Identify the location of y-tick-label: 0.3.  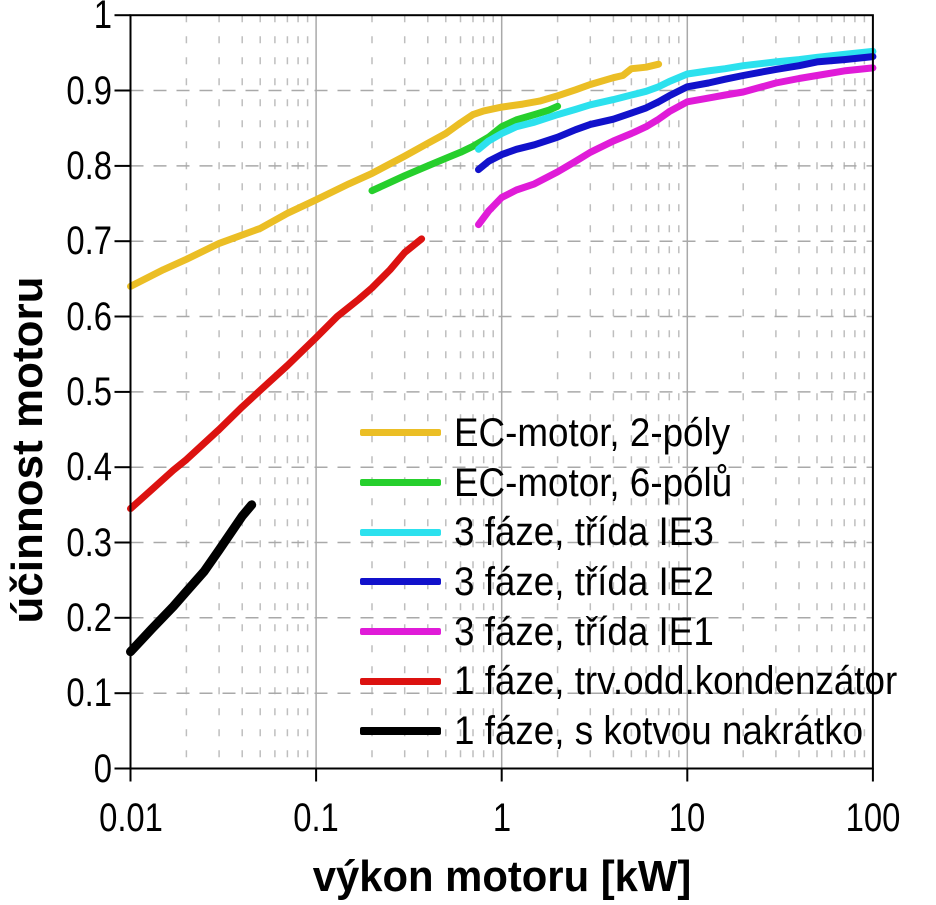
(89, 542).